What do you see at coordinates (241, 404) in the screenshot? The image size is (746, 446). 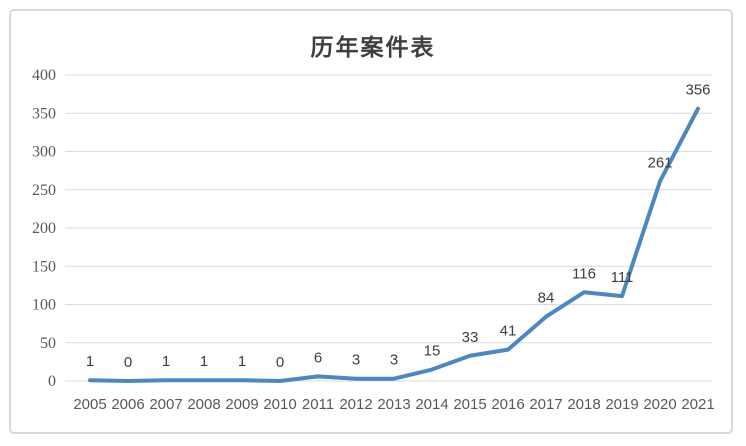 I see `x-axis-tick-label: 2009` at bounding box center [241, 404].